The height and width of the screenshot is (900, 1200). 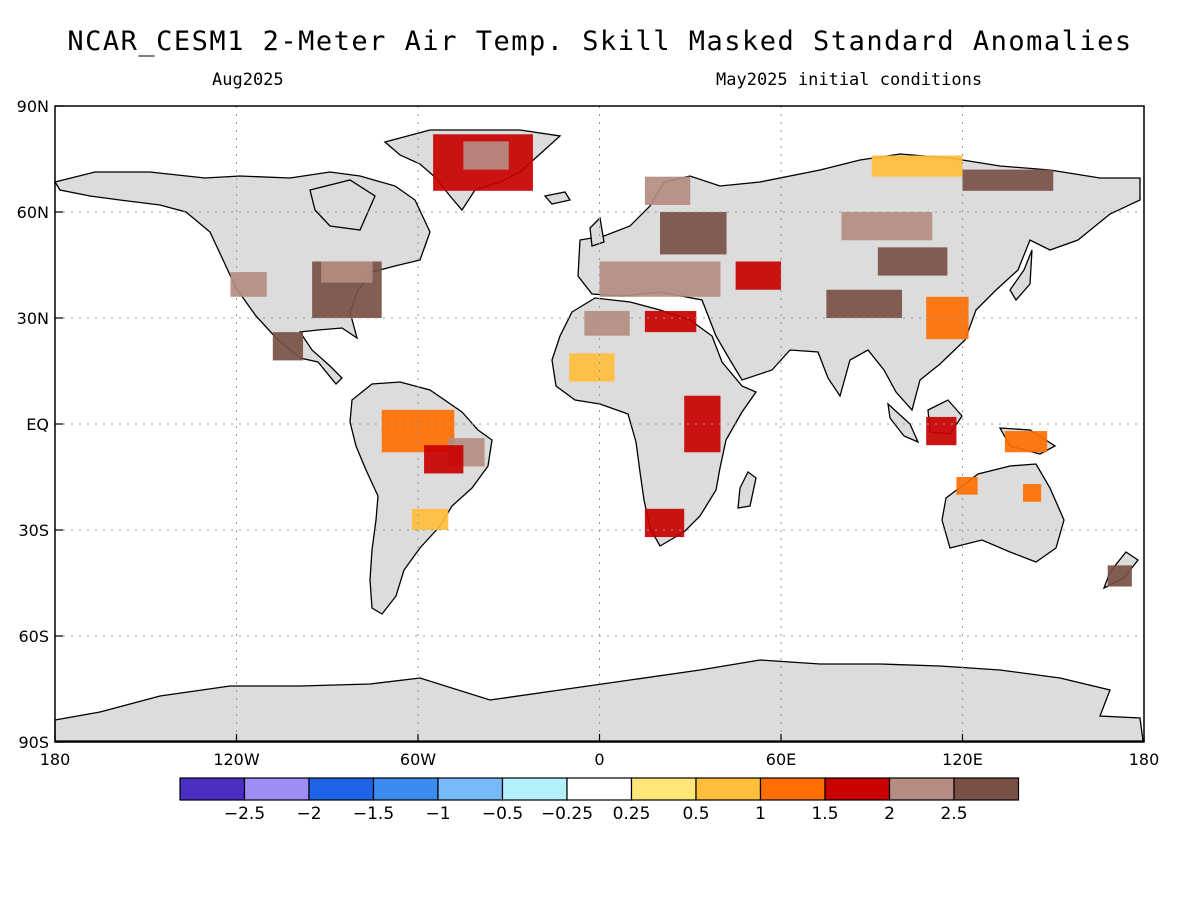 What do you see at coordinates (33, 636) in the screenshot?
I see `lat-tick-label: 60S` at bounding box center [33, 636].